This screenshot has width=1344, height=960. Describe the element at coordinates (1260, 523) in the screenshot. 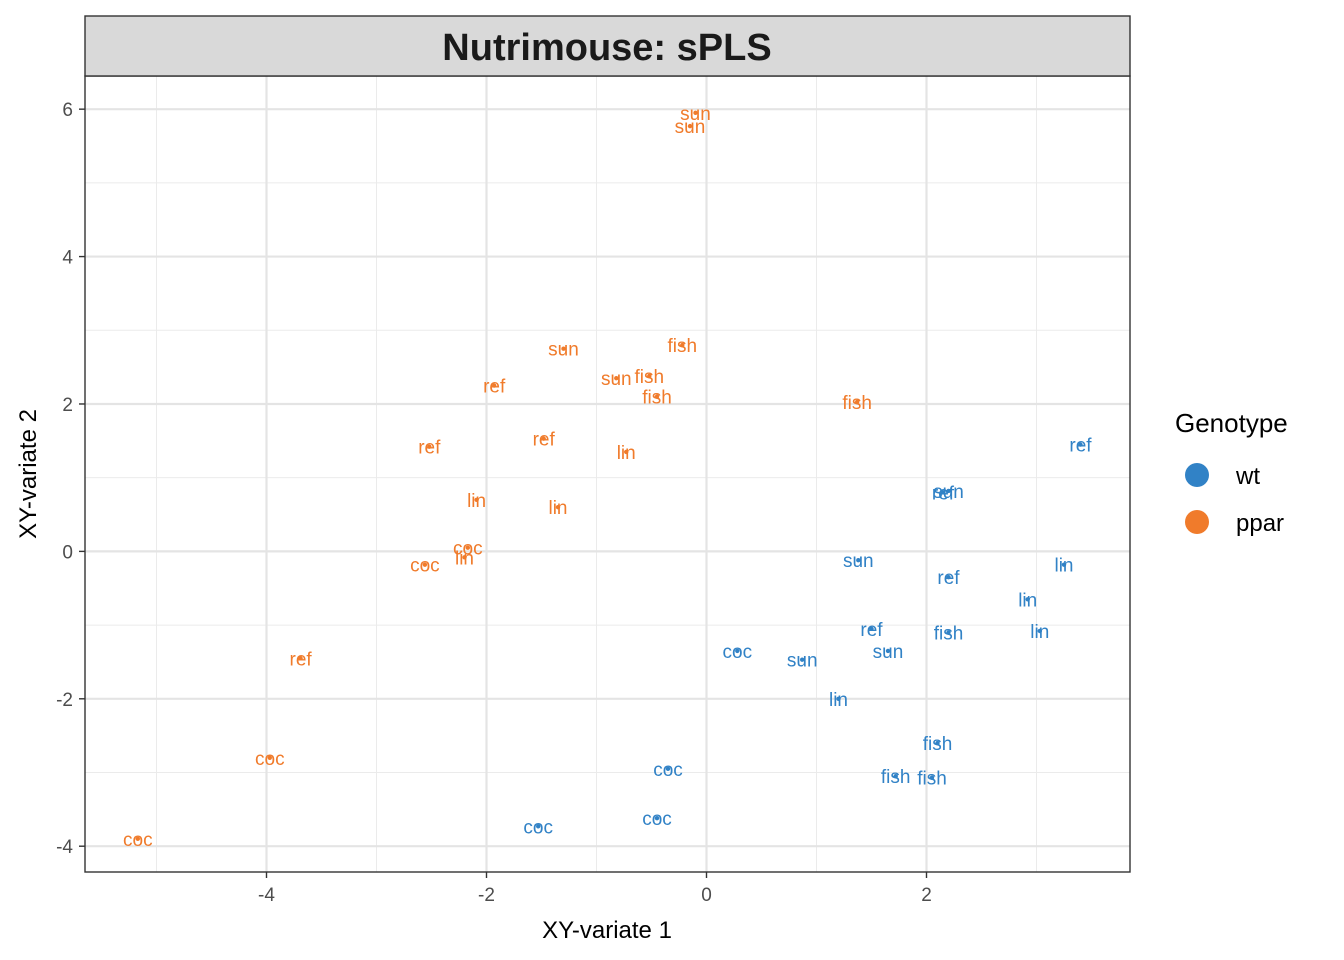

I see `legend-label-ppar: ppar` at that location.